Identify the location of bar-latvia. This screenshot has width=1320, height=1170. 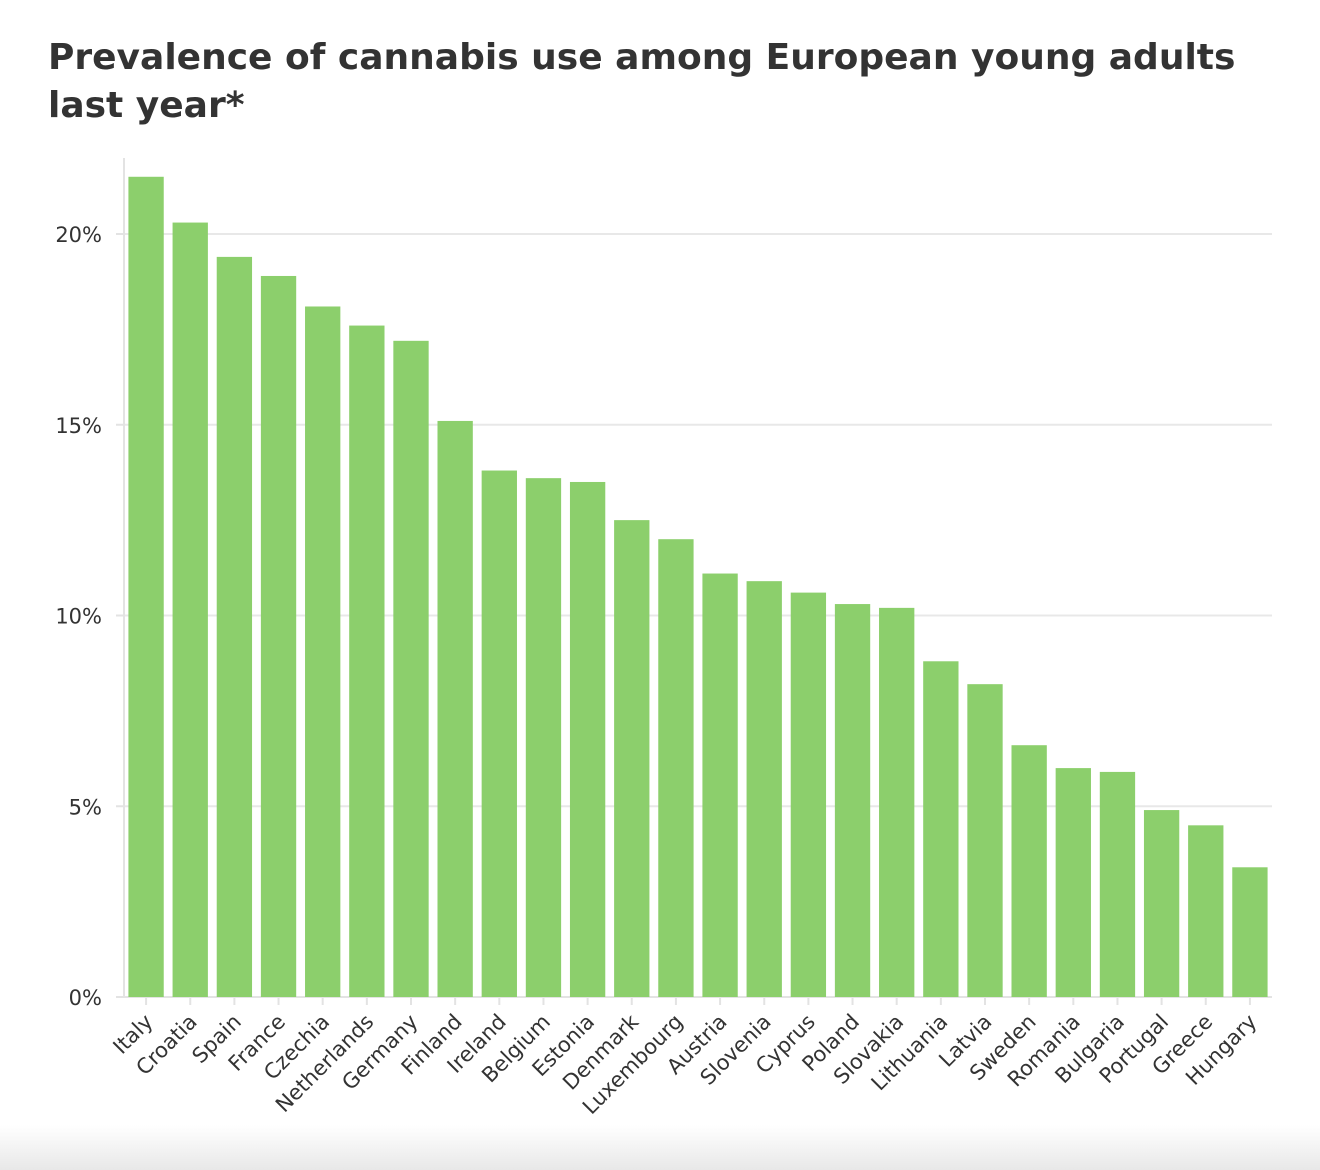
(985, 840).